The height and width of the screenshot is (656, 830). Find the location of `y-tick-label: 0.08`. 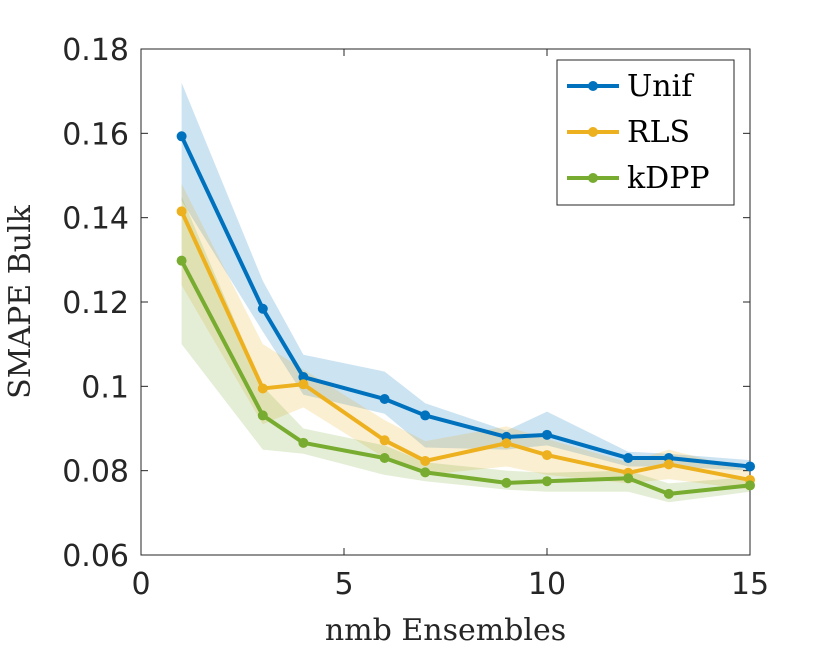

y-tick-label: 0.08 is located at coordinates (95, 472).